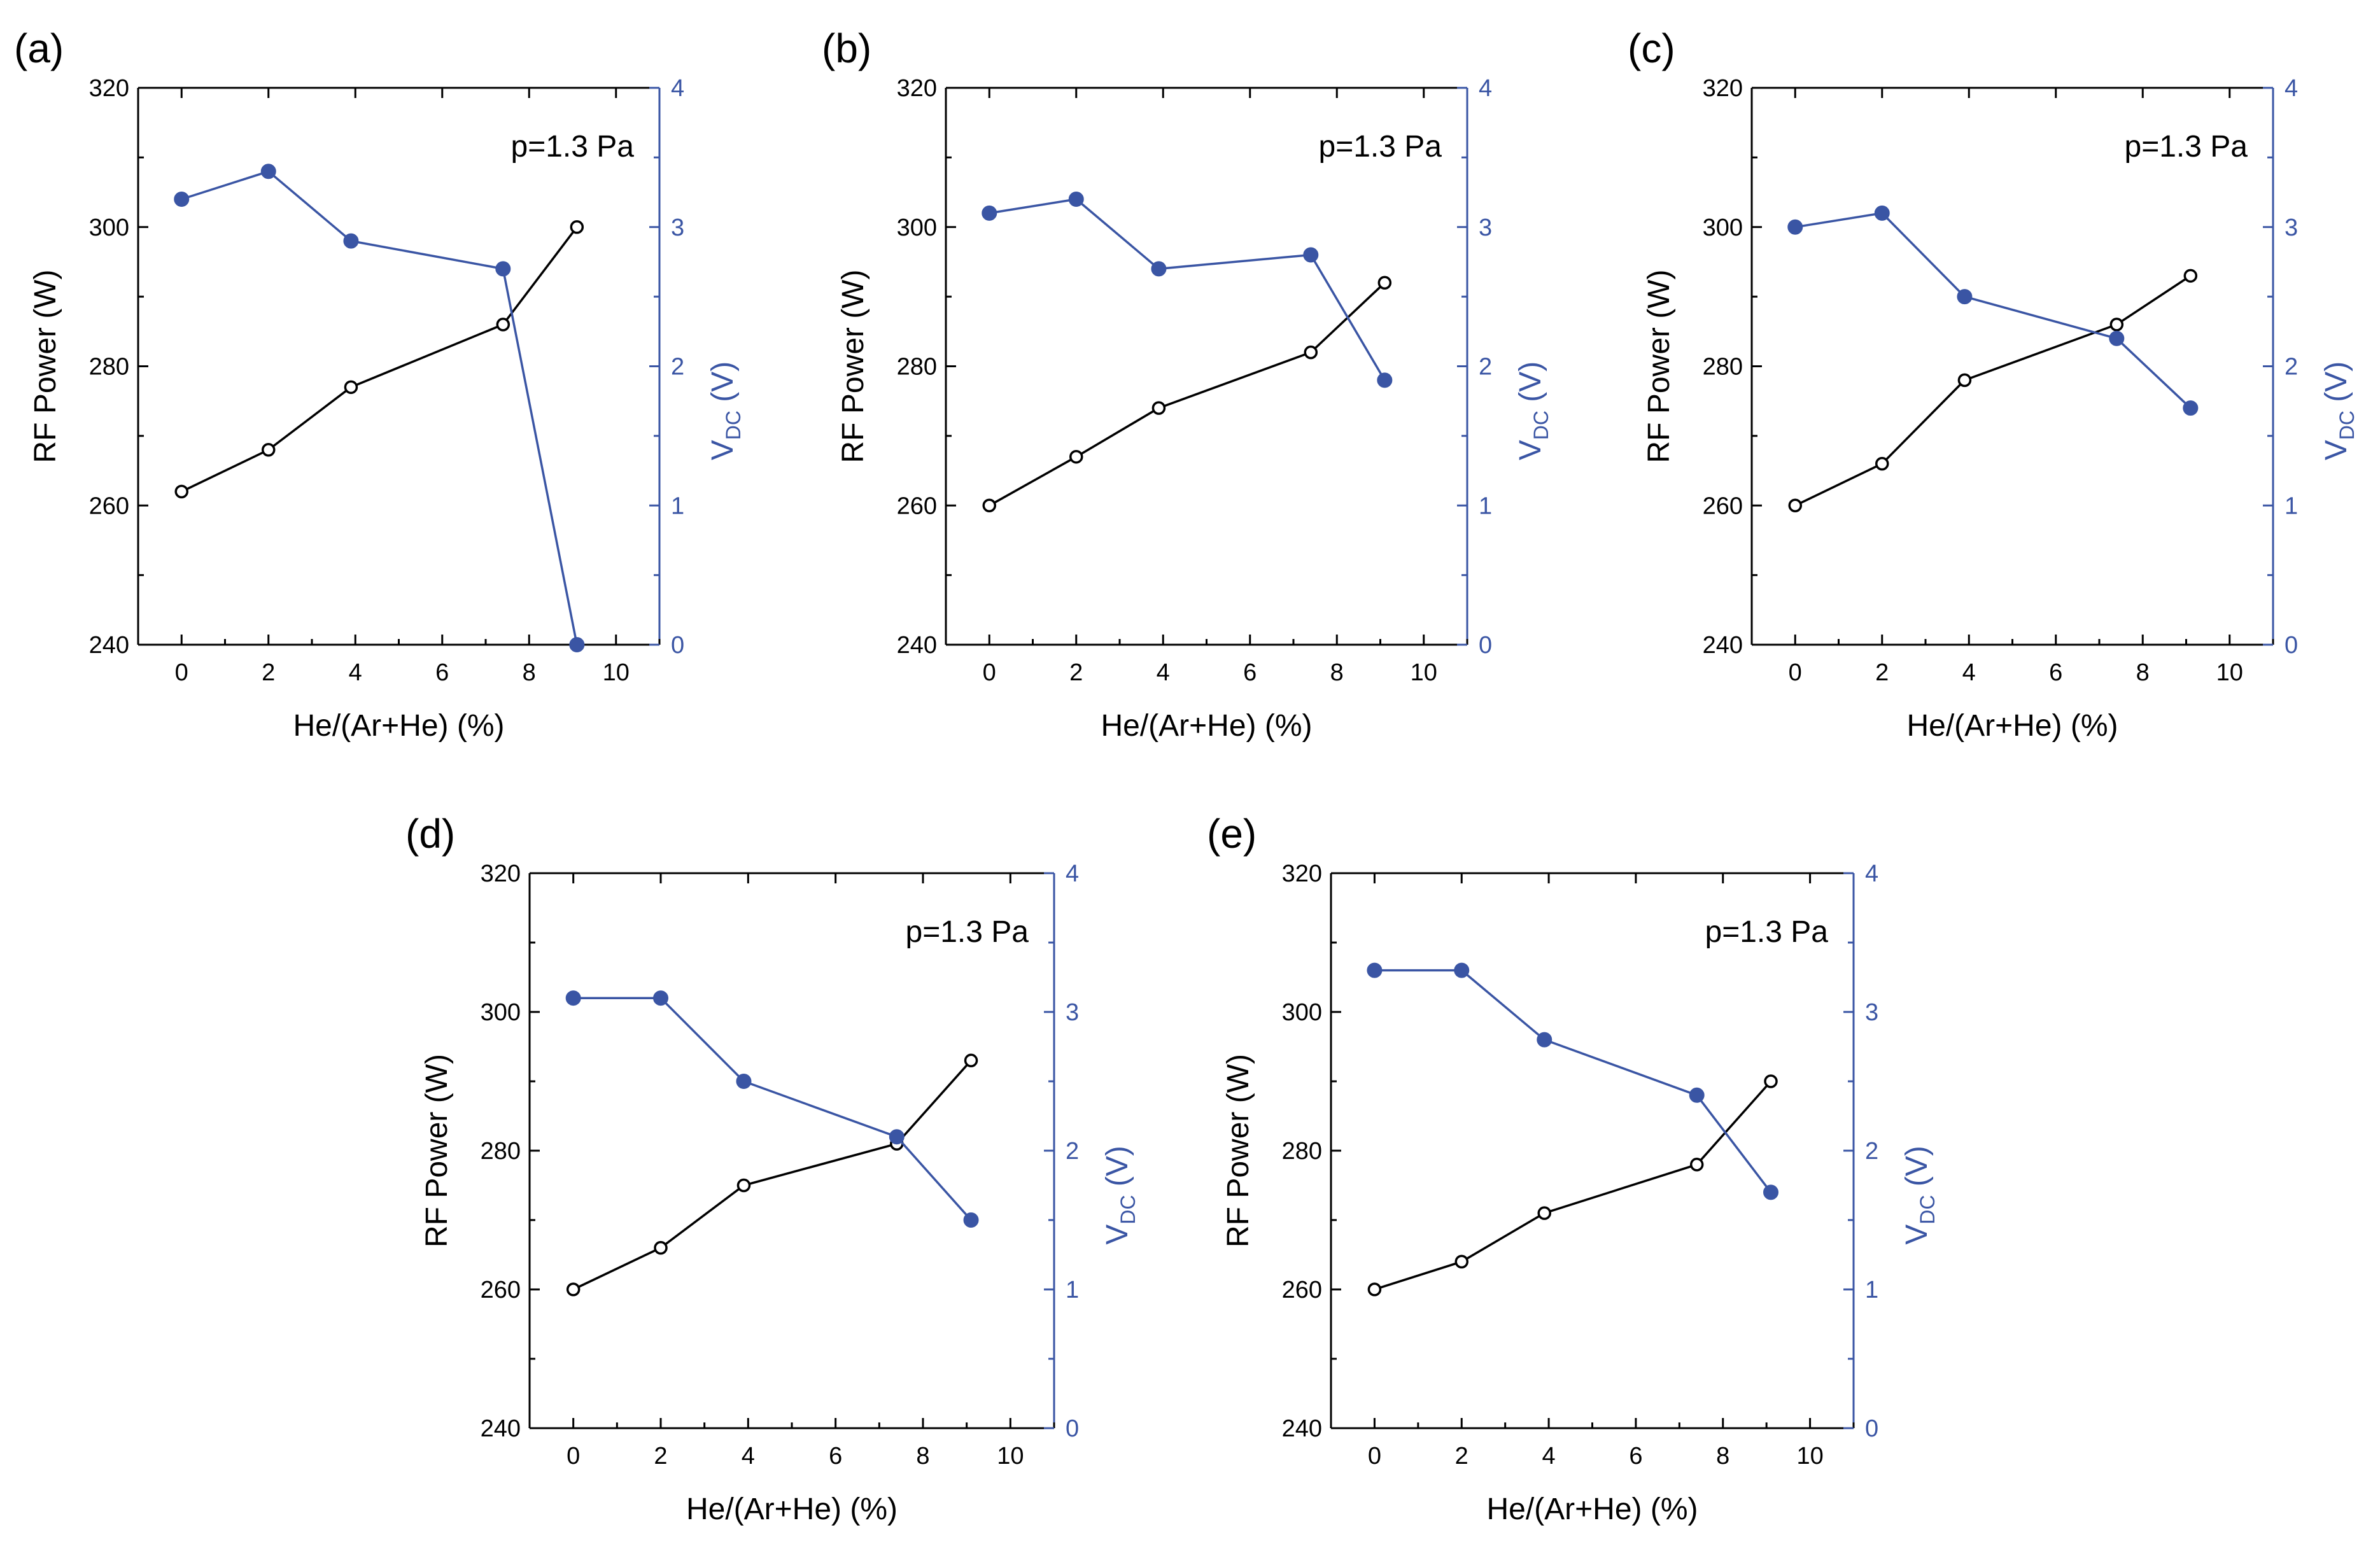  What do you see at coordinates (1635, 1456) in the screenshot?
I see `x-tick-label: 6` at bounding box center [1635, 1456].